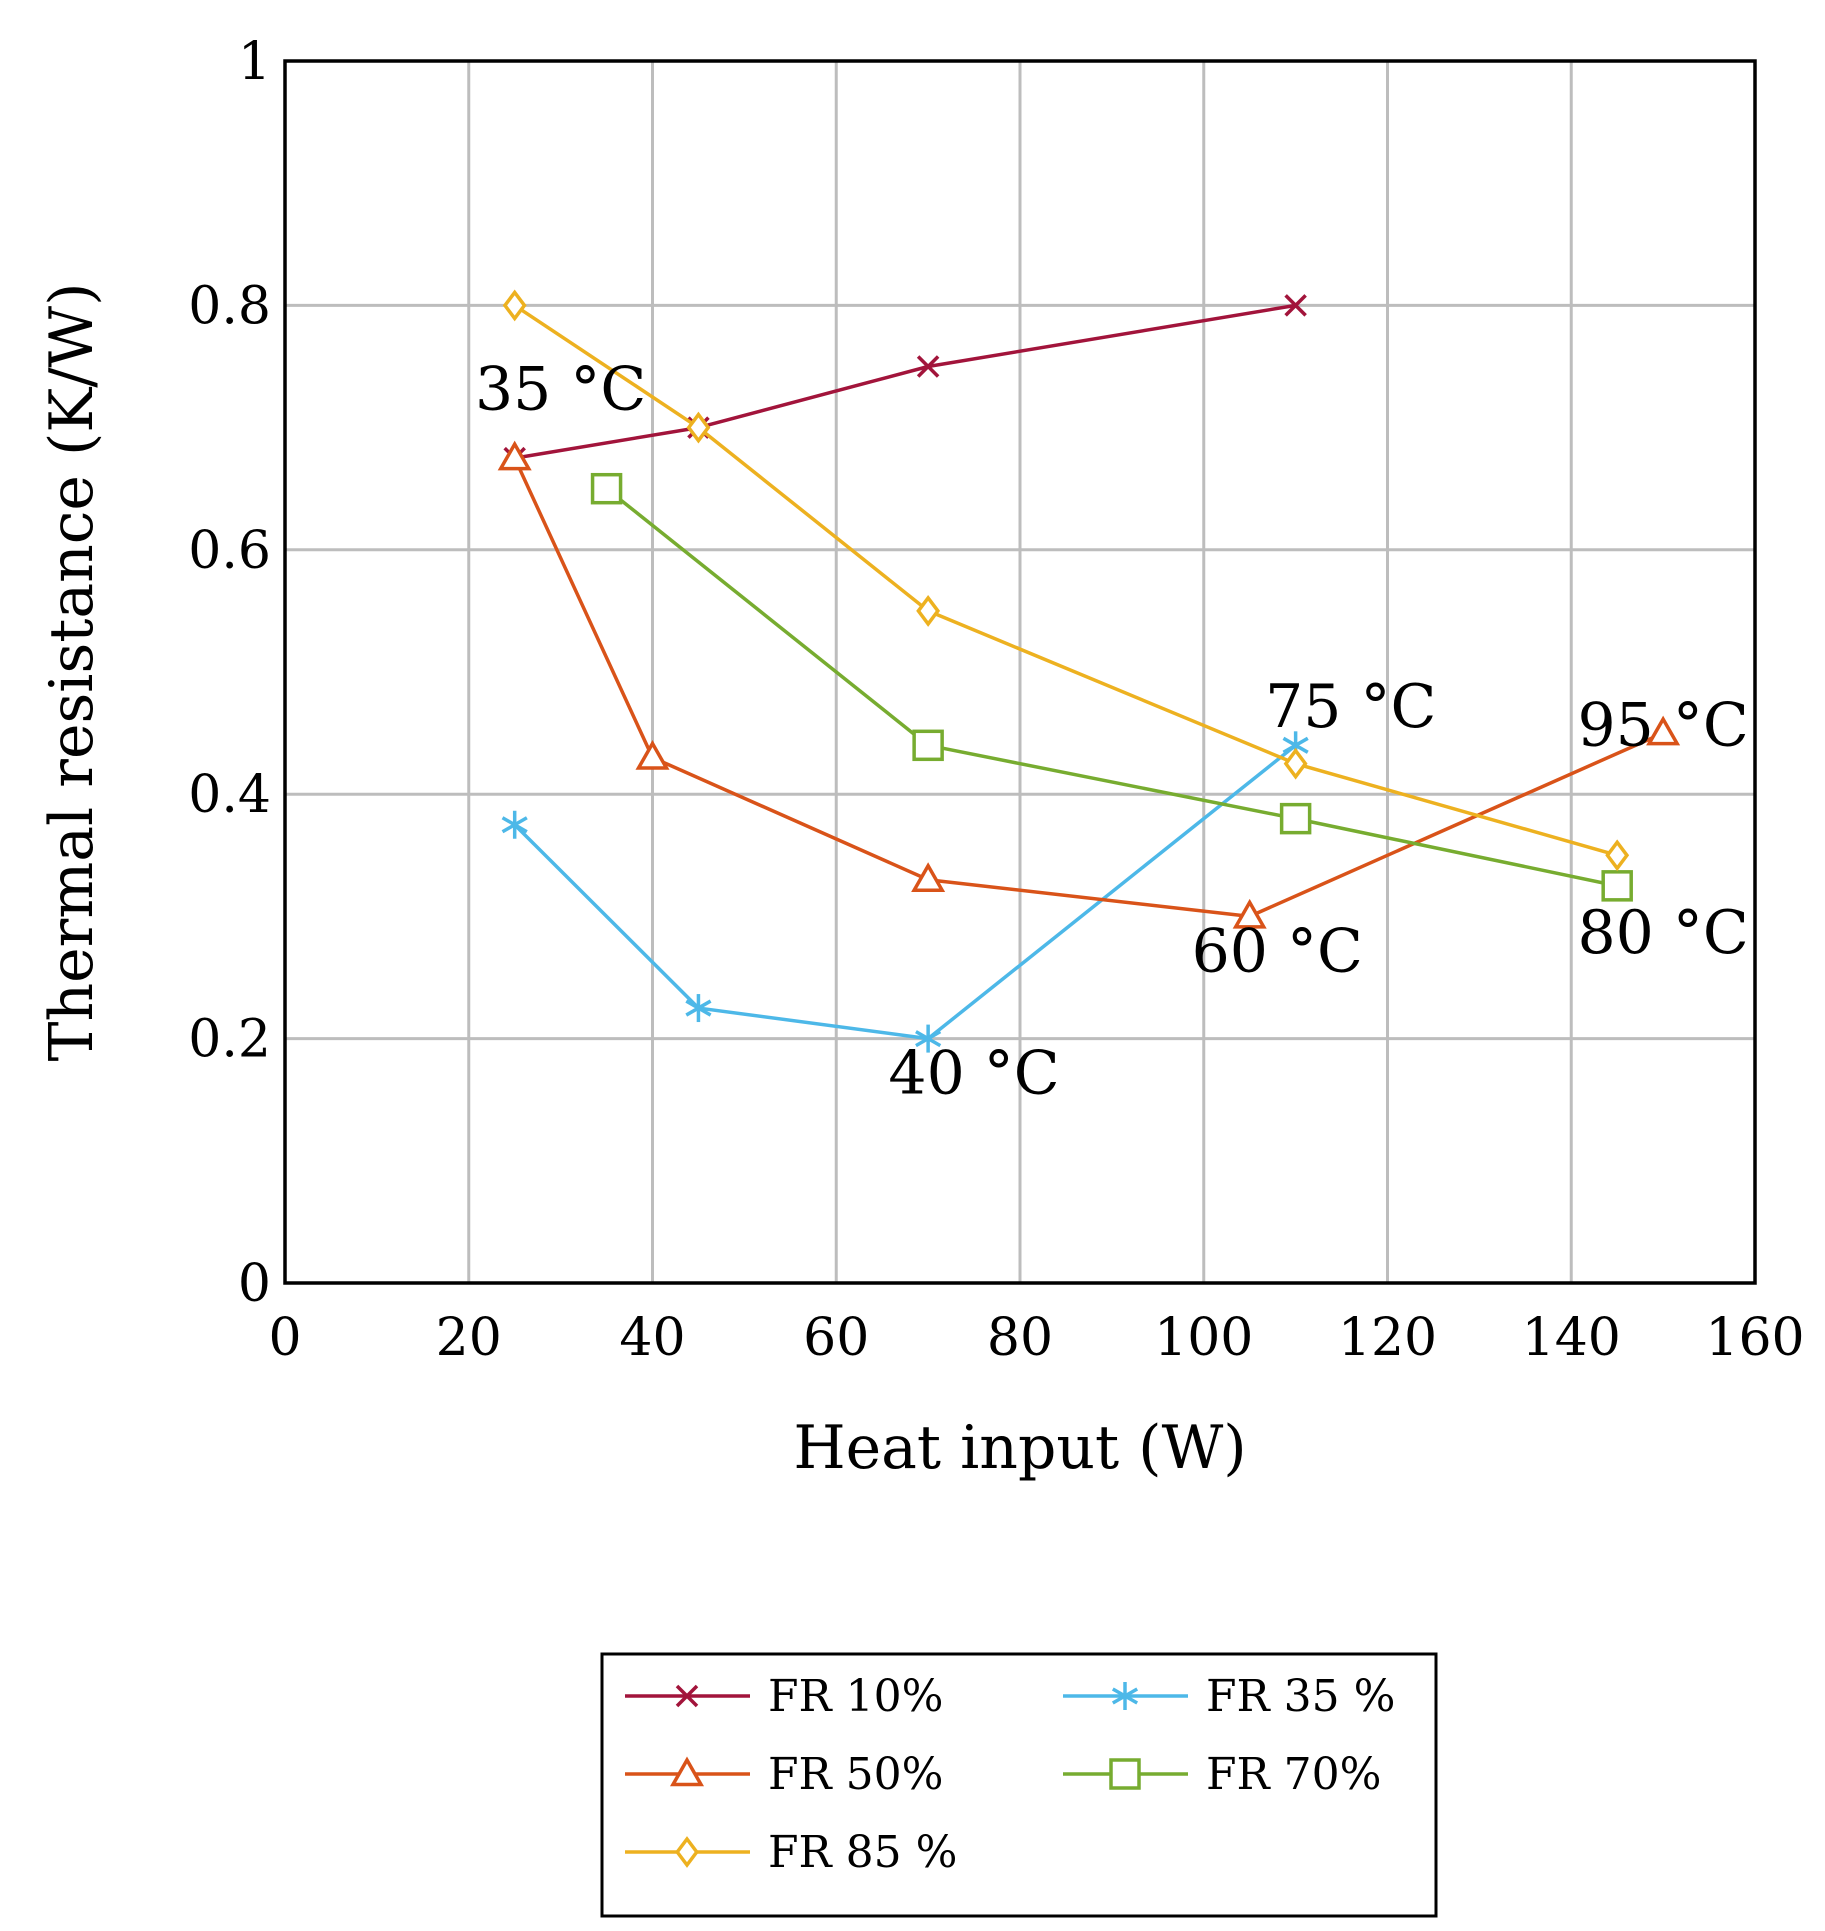  Describe the element at coordinates (1019, 1785) in the screenshot. I see `legend: FR 10% FR 35 % FR 50% FR 70% FR 85 %` at that location.